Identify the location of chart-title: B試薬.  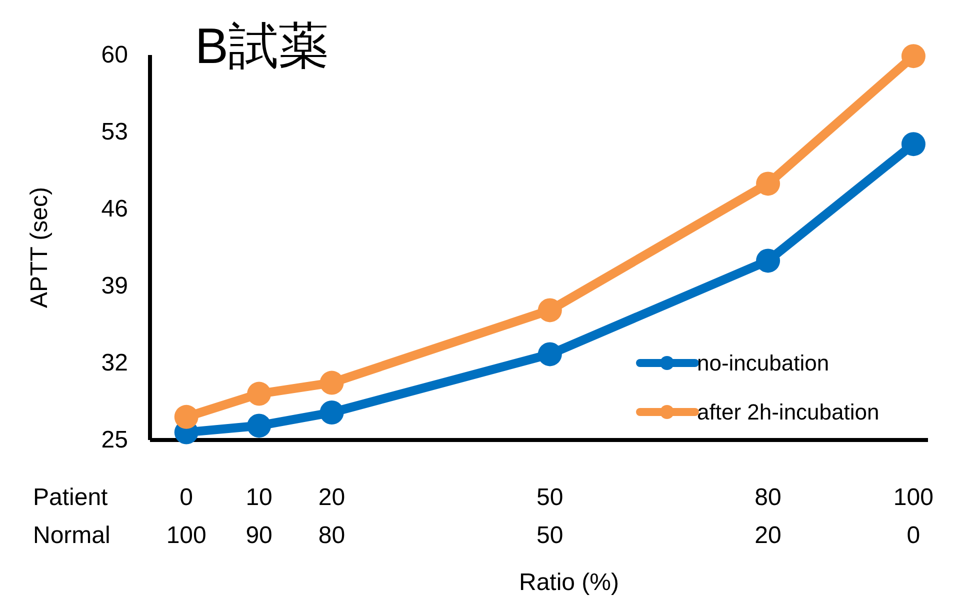
(261, 46).